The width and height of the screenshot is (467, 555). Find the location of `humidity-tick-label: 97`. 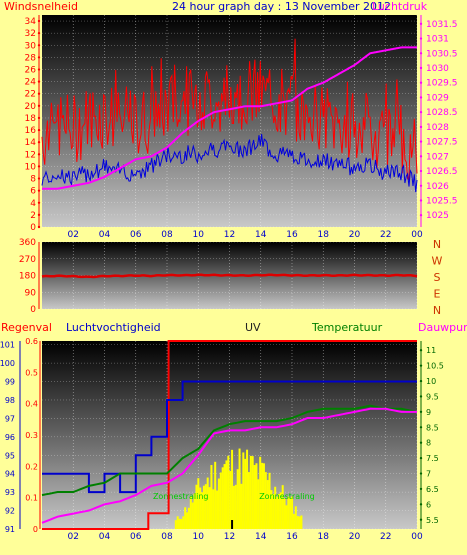

humidity-tick-label: 97 is located at coordinates (10, 418).